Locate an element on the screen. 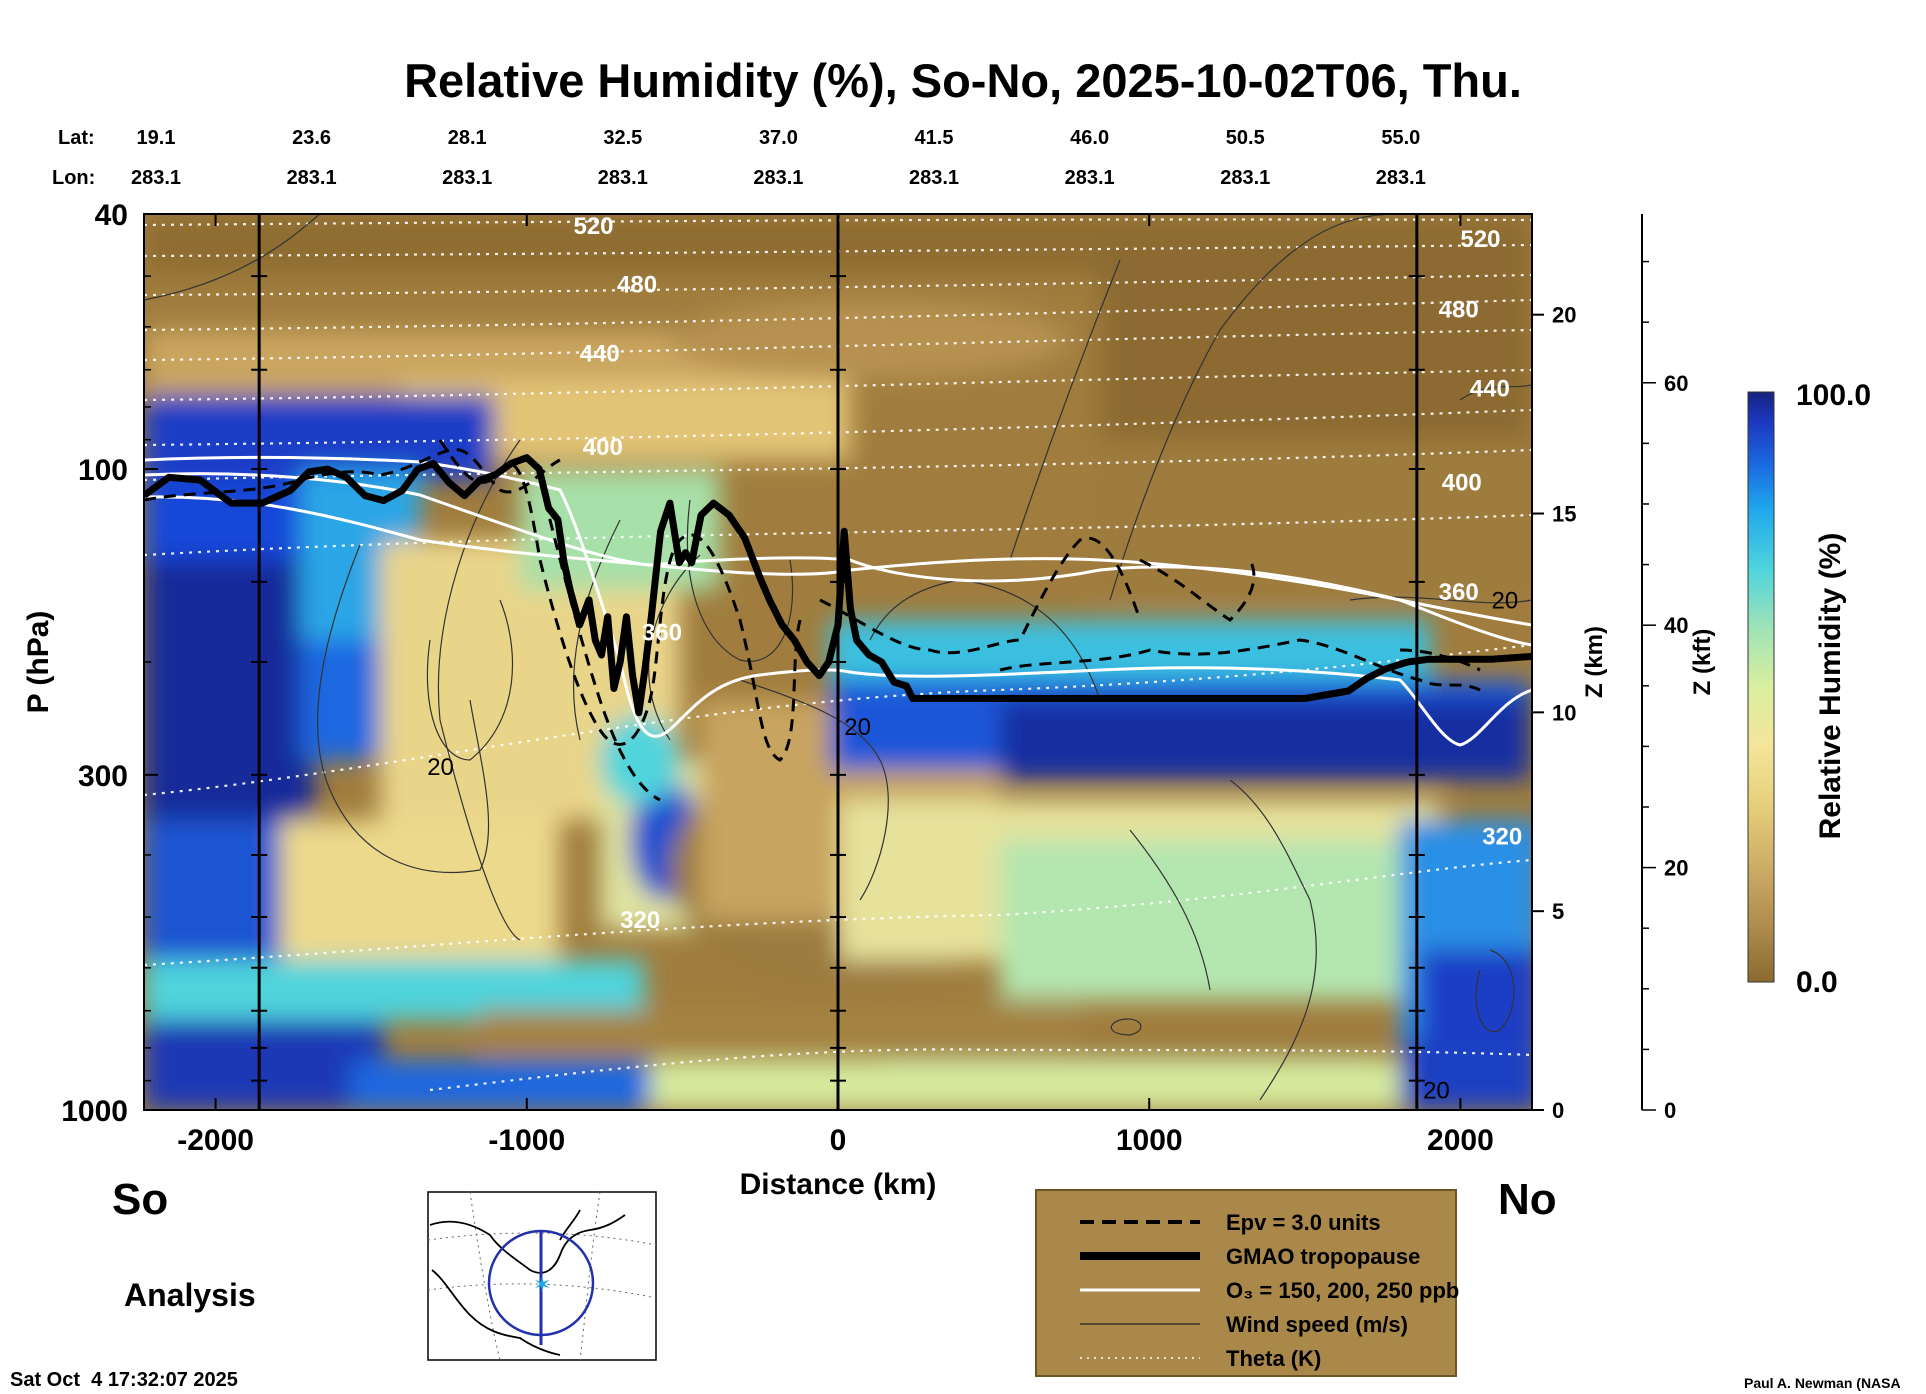 The image size is (1926, 1394). x-axis-label: Distance (km) is located at coordinates (838, 1184).